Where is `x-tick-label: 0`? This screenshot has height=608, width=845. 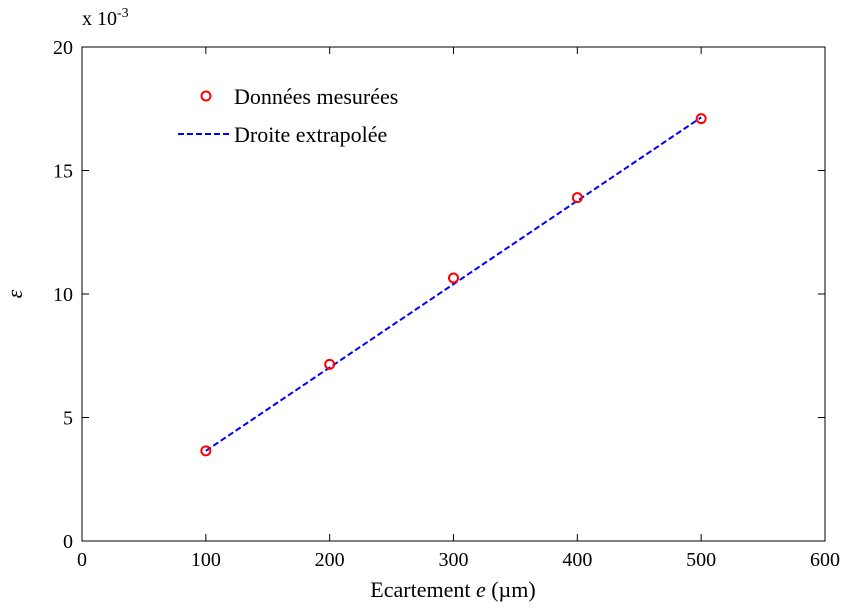 x-tick-label: 0 is located at coordinates (82, 560).